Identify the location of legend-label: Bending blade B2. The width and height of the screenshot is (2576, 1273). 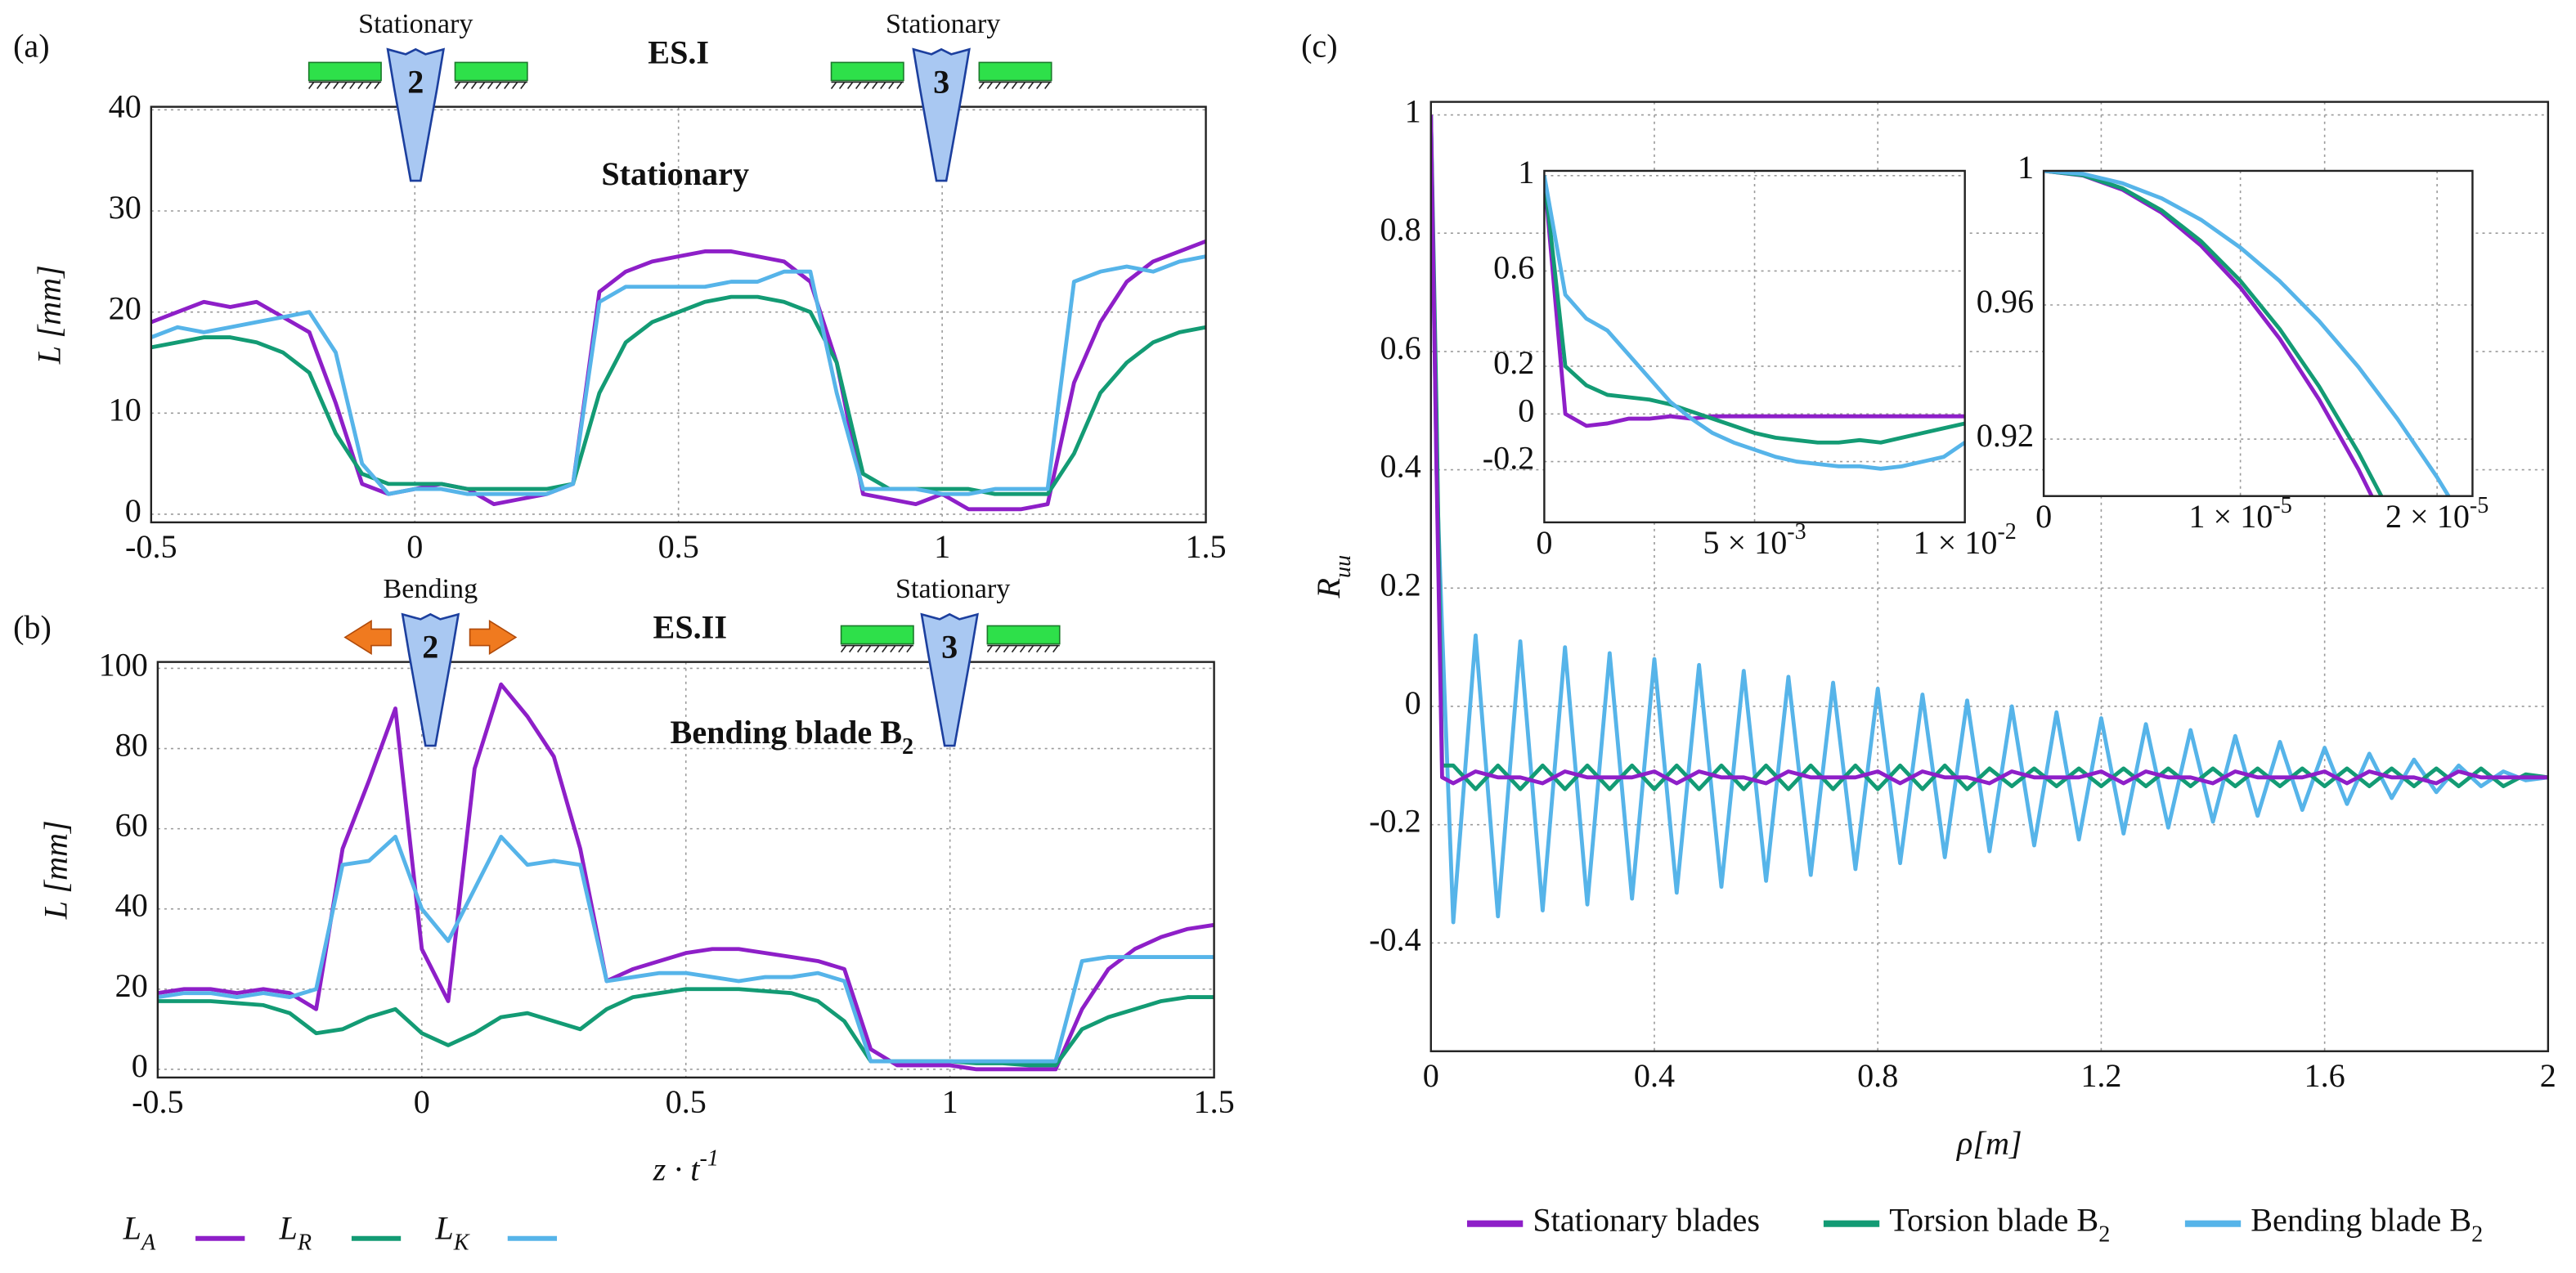
(2367, 1225).